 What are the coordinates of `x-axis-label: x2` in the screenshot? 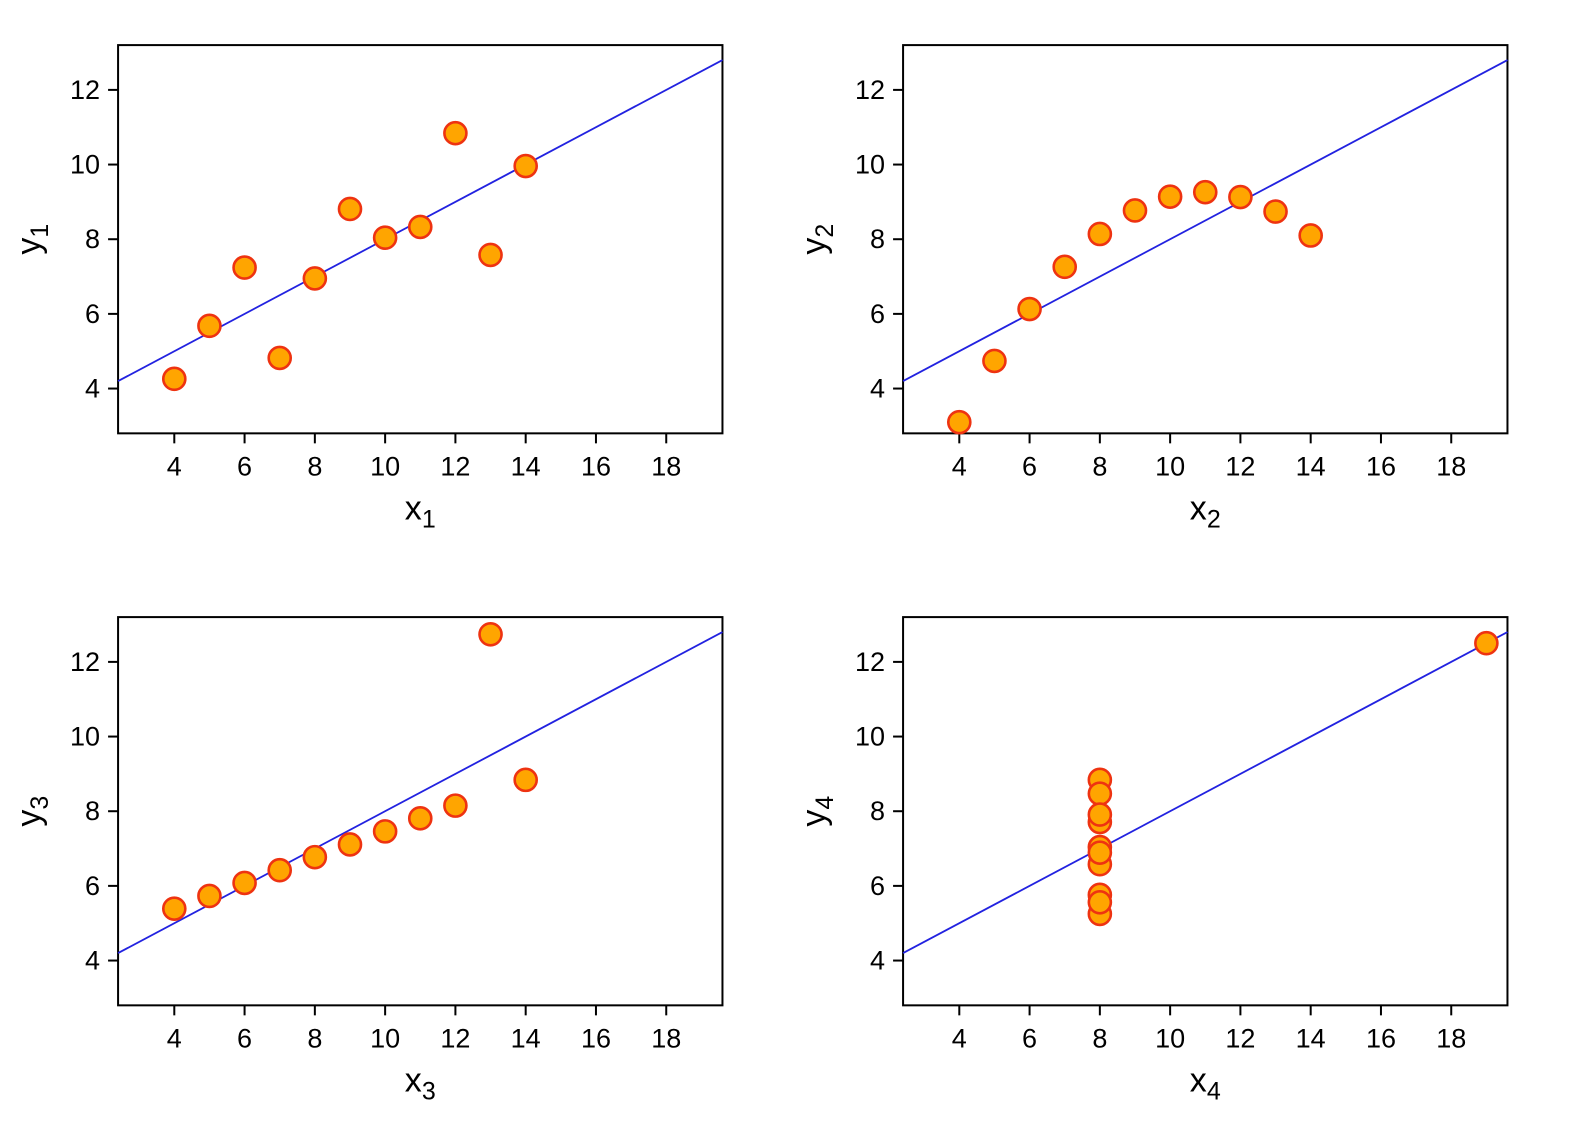 It's located at (1204, 511).